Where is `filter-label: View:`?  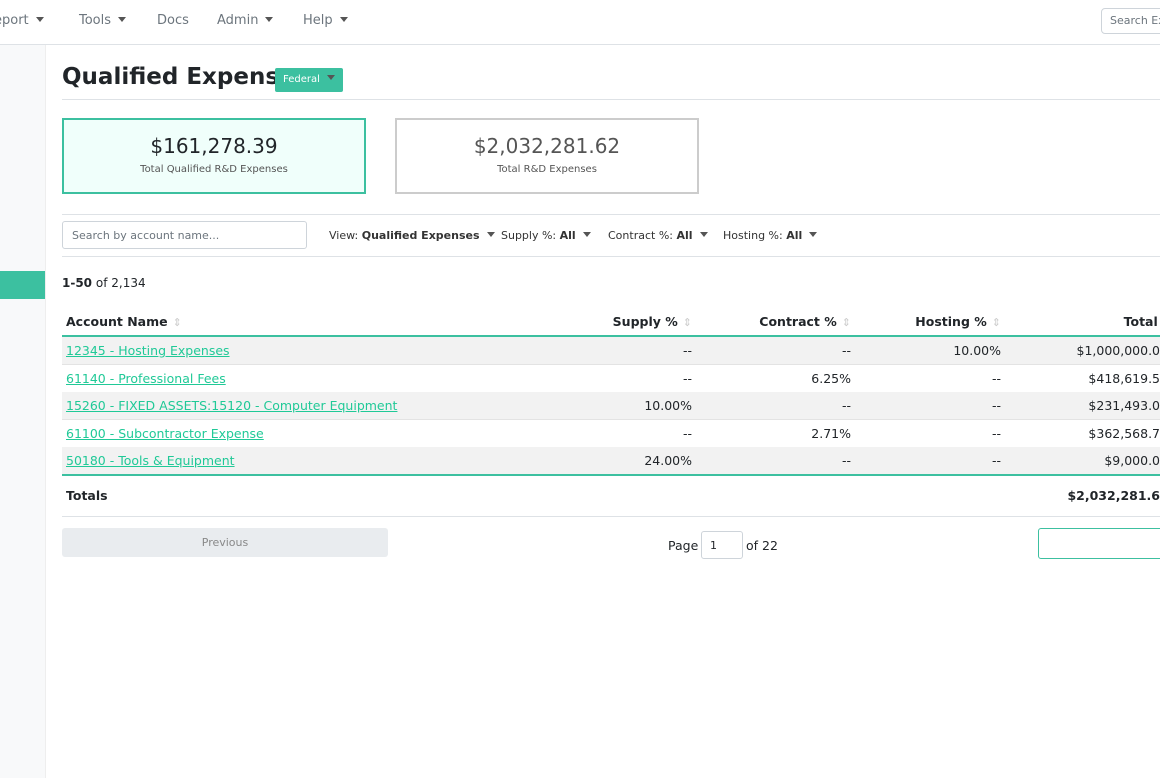 filter-label: View: is located at coordinates (344, 235).